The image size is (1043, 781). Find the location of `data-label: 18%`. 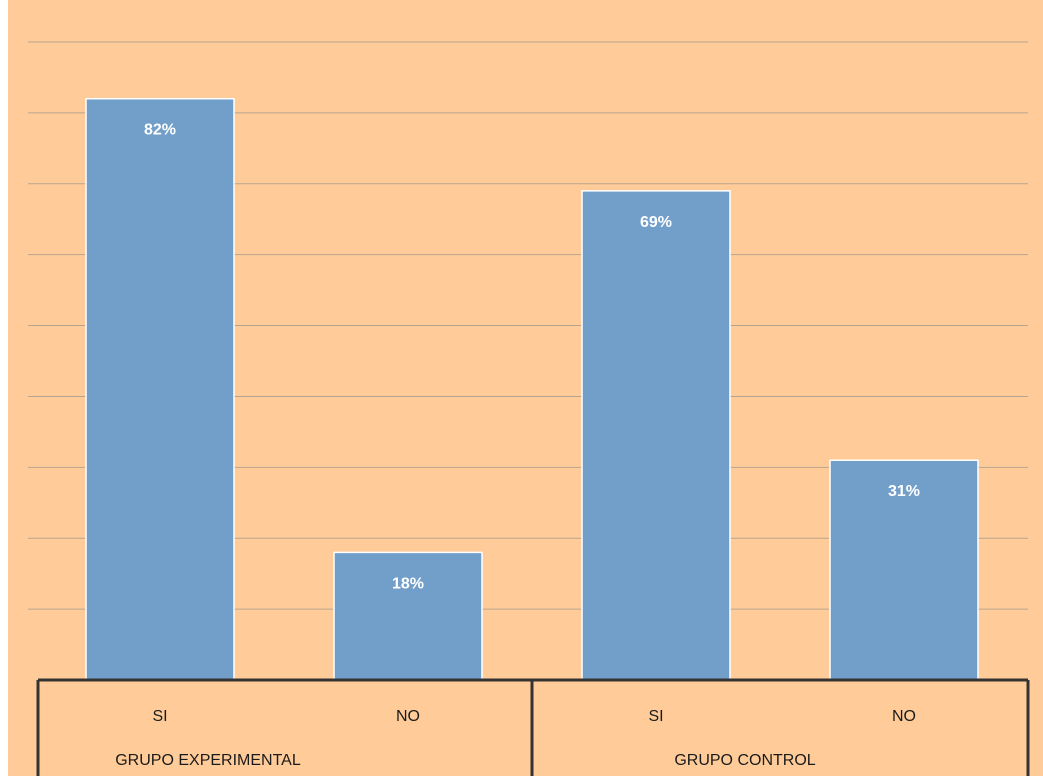

data-label: 18% is located at coordinates (408, 583).